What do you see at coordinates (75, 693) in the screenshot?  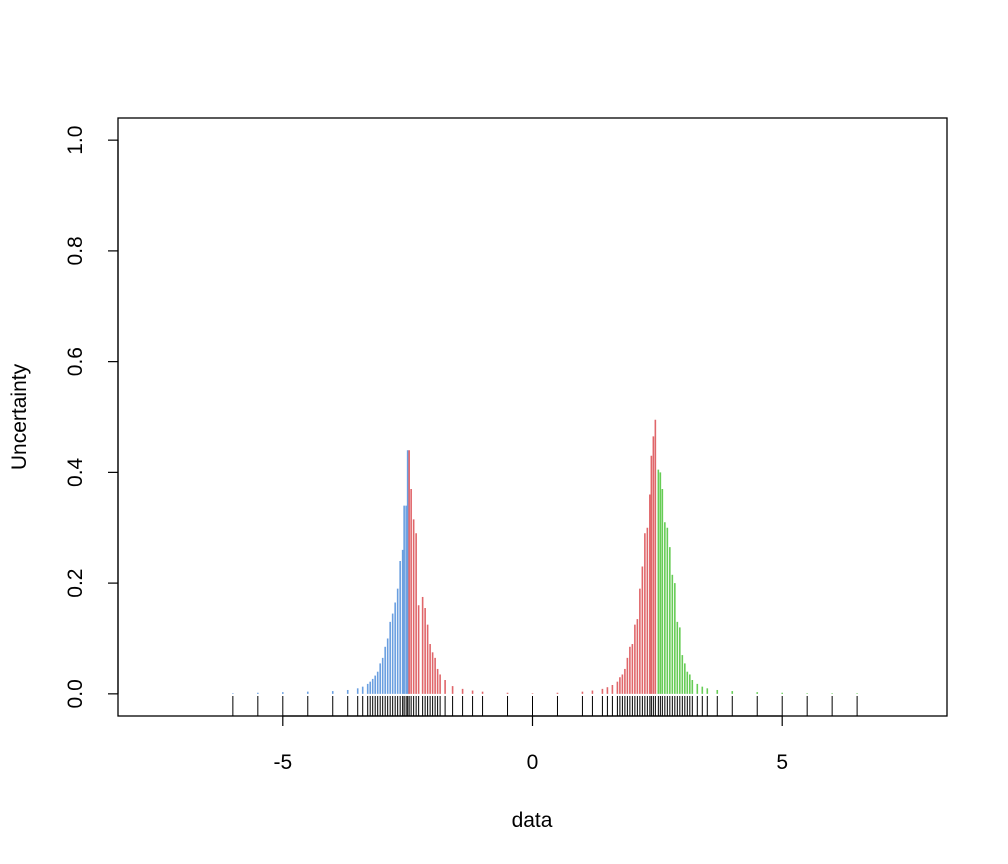 I see `y-tick-label: 0.0` at bounding box center [75, 693].